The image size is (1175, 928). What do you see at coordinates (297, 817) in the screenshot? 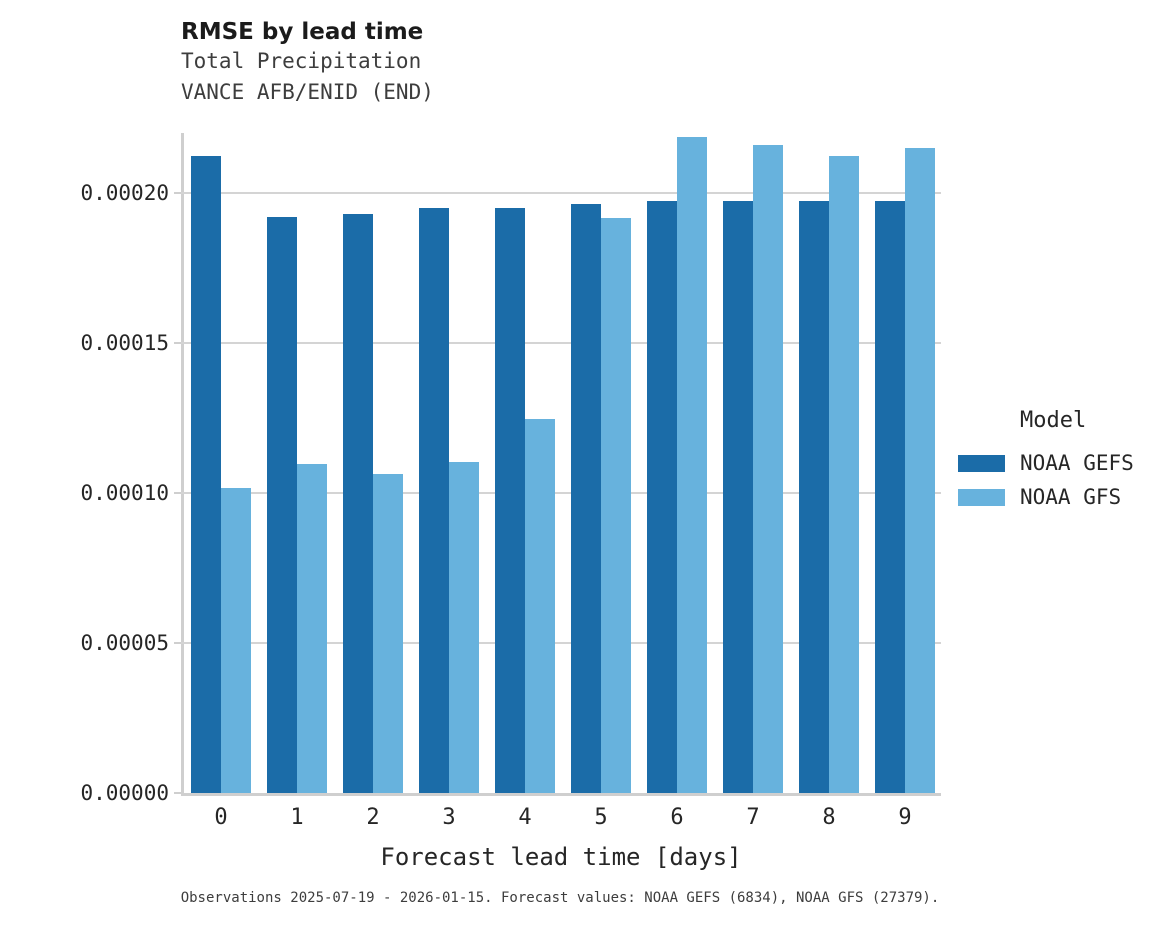
I see `x-tick-label: 1` at bounding box center [297, 817].